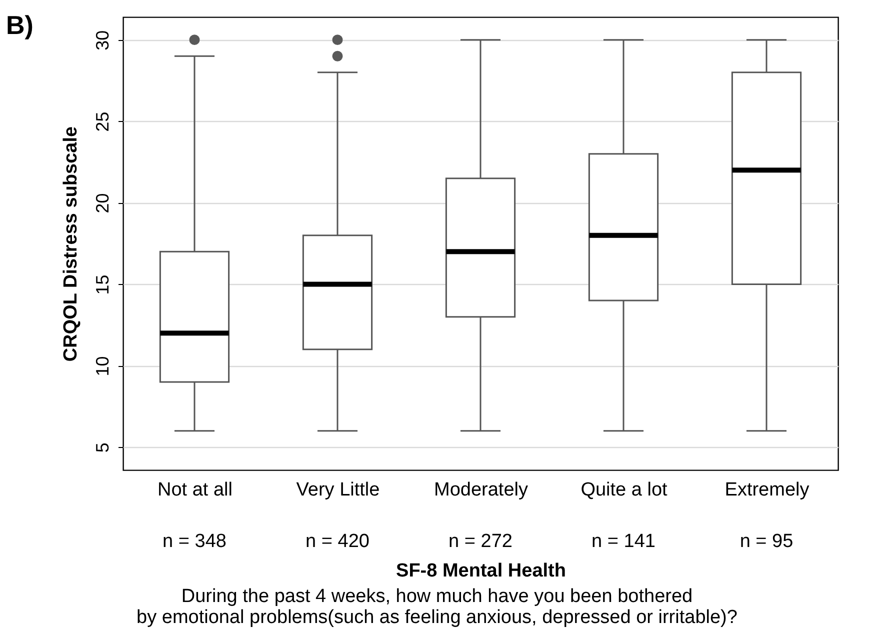 The width and height of the screenshot is (874, 637). What do you see at coordinates (102, 203) in the screenshot?
I see `y-tick-label: 20` at bounding box center [102, 203].